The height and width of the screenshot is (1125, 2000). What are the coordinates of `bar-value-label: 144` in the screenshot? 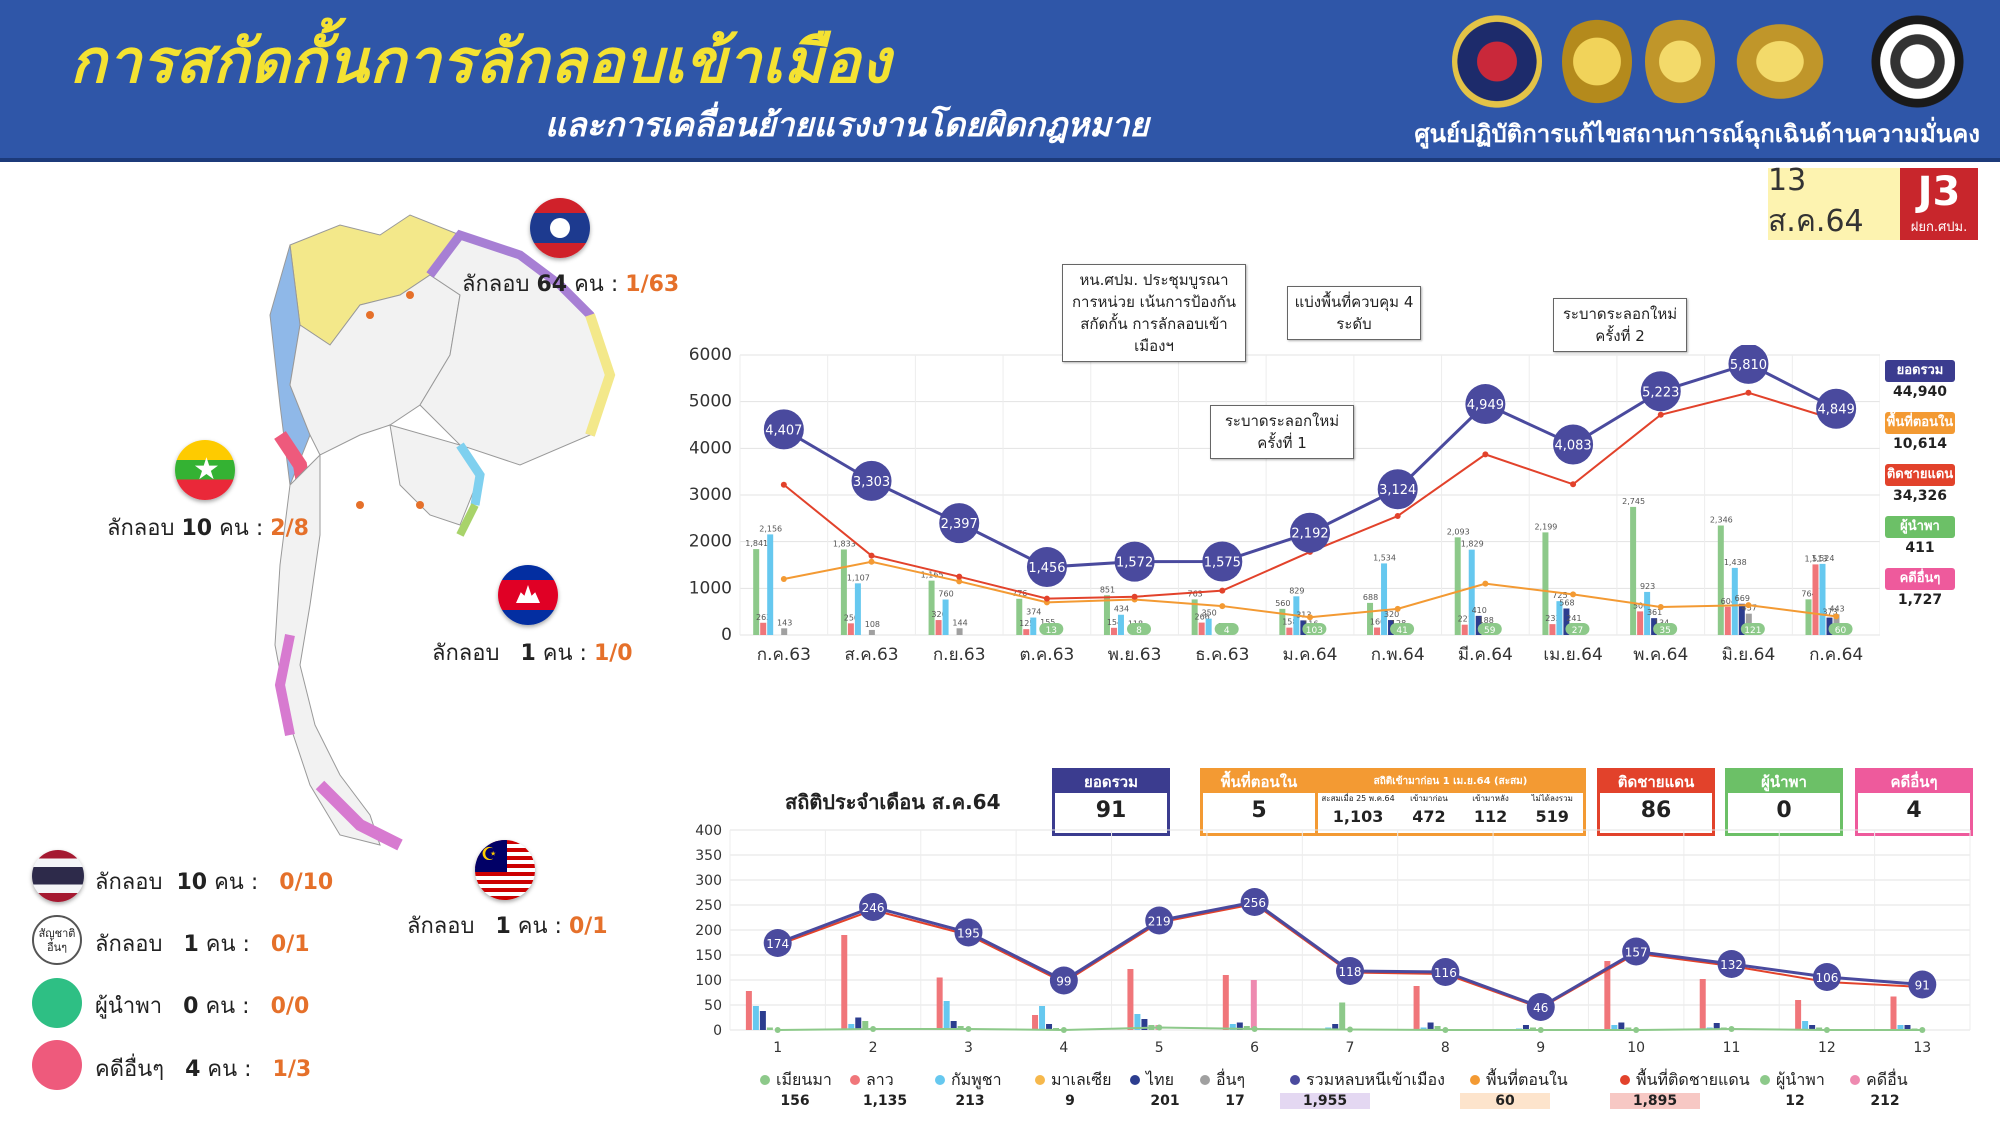 It's located at (959, 622).